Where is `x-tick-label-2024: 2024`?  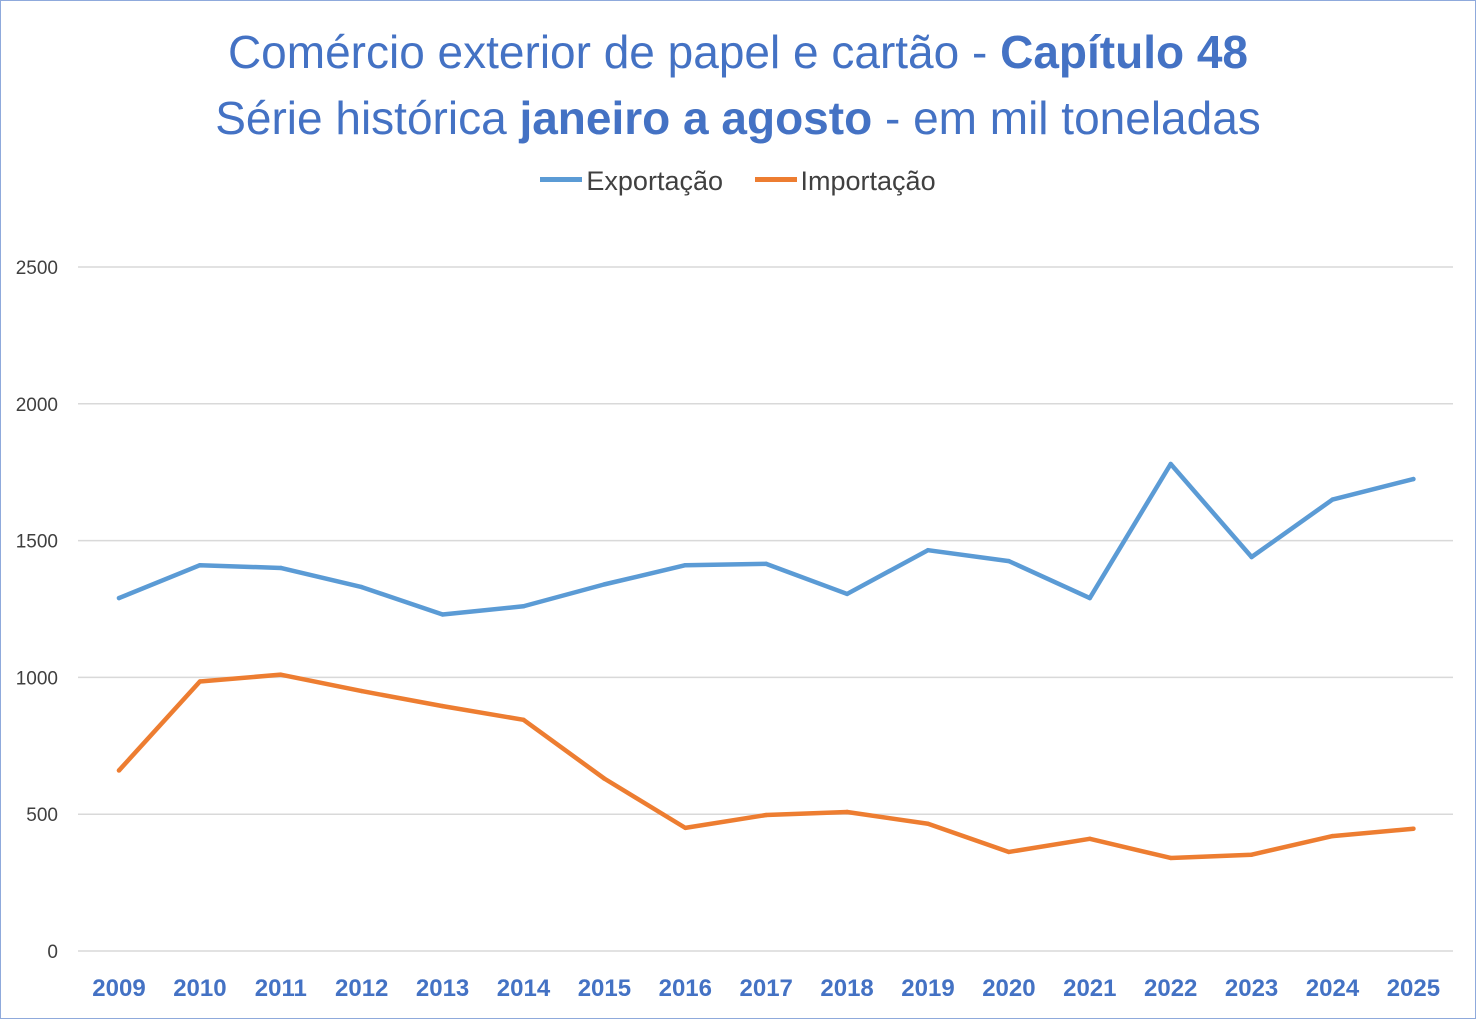 x-tick-label-2024: 2024 is located at coordinates (1333, 988).